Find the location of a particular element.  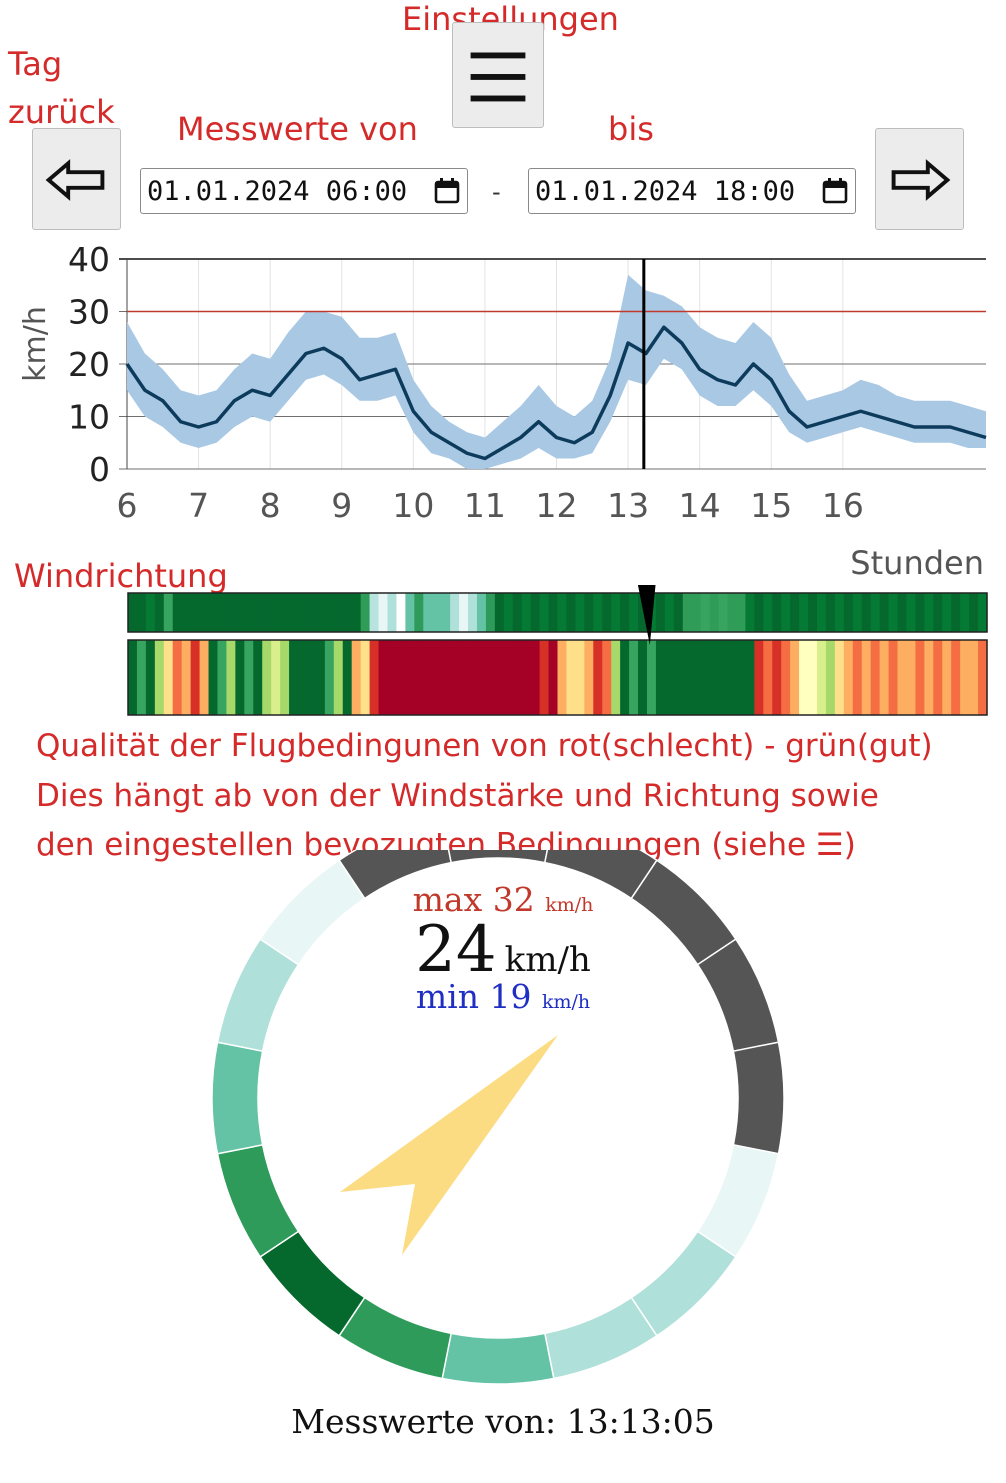

to-datetime-input is located at coordinates (692, 191).